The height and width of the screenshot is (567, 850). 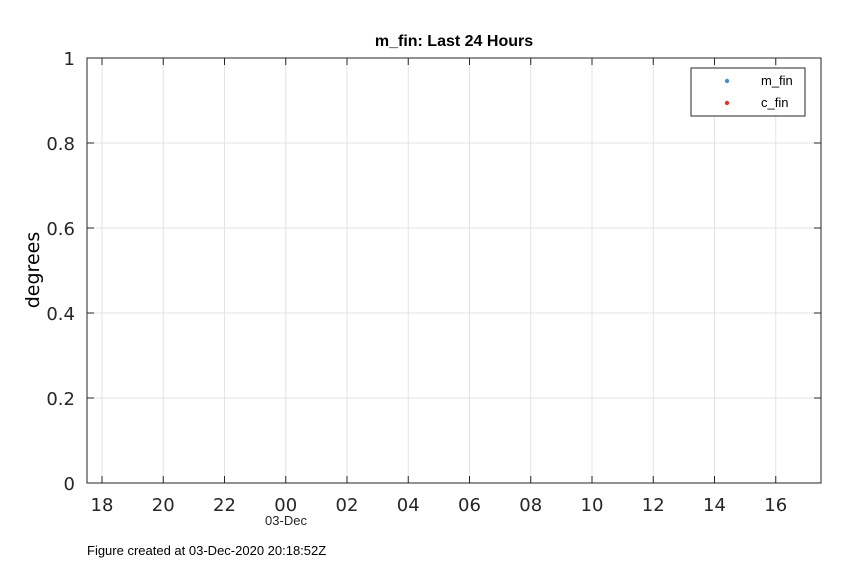 What do you see at coordinates (69, 484) in the screenshot?
I see `y-tick-label: 0` at bounding box center [69, 484].